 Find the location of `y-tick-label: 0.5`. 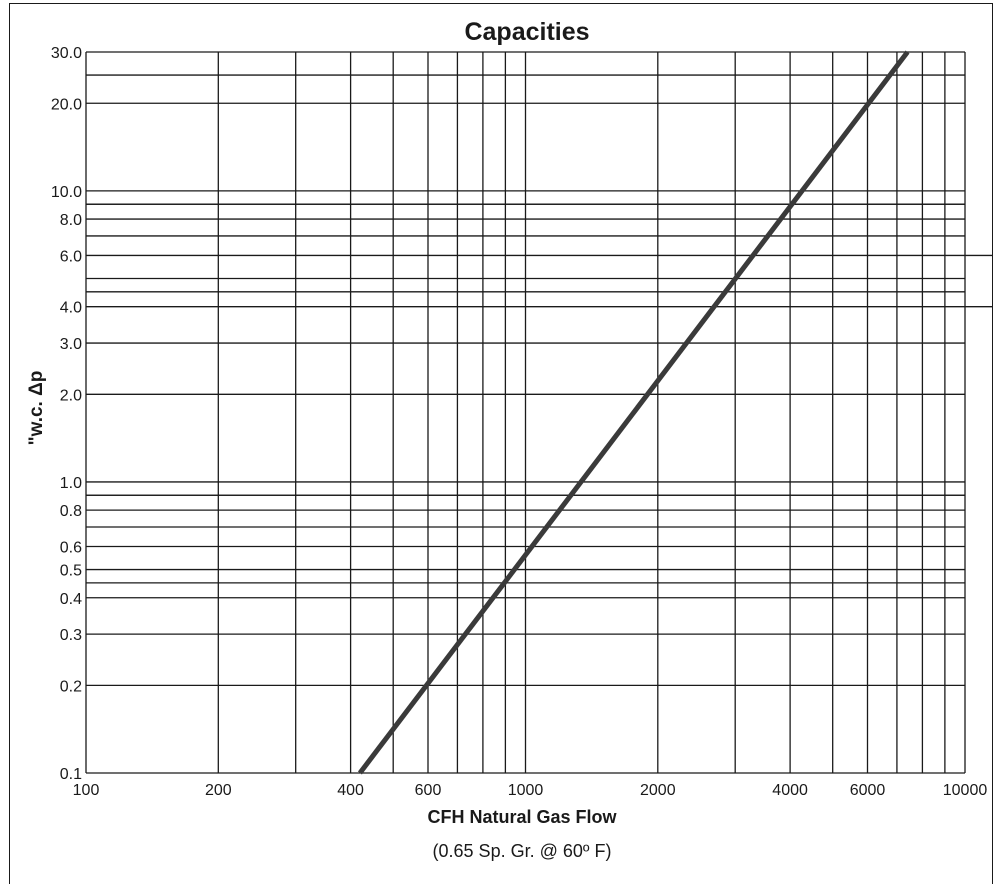

y-tick-label: 0.5 is located at coordinates (71, 571).